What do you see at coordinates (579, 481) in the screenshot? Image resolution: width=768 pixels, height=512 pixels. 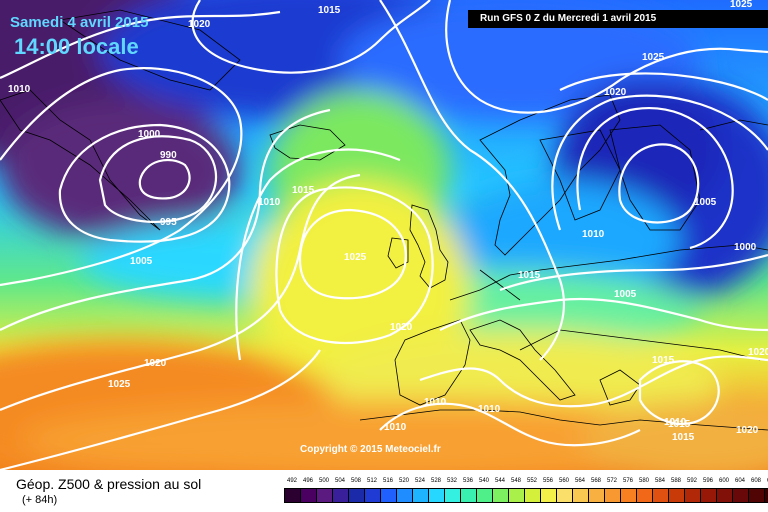 I see `legend-value: 564` at bounding box center [579, 481].